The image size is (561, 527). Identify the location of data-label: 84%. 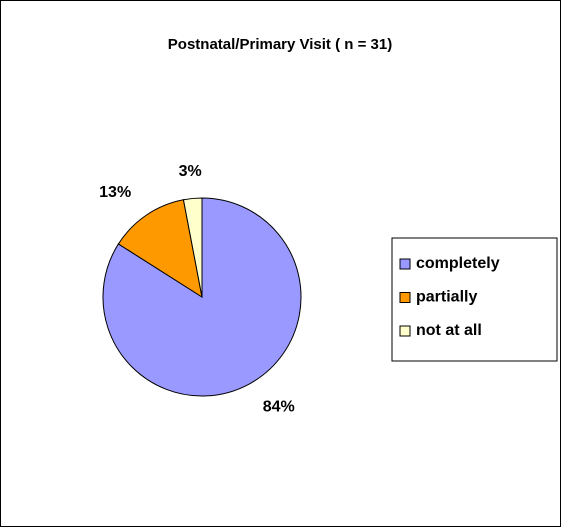
(279, 407).